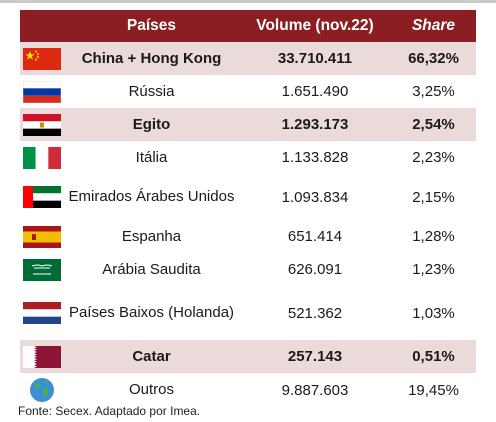 The image size is (496, 422). What do you see at coordinates (315, 157) in the screenshot?
I see `volume-value: 1.133.828` at bounding box center [315, 157].